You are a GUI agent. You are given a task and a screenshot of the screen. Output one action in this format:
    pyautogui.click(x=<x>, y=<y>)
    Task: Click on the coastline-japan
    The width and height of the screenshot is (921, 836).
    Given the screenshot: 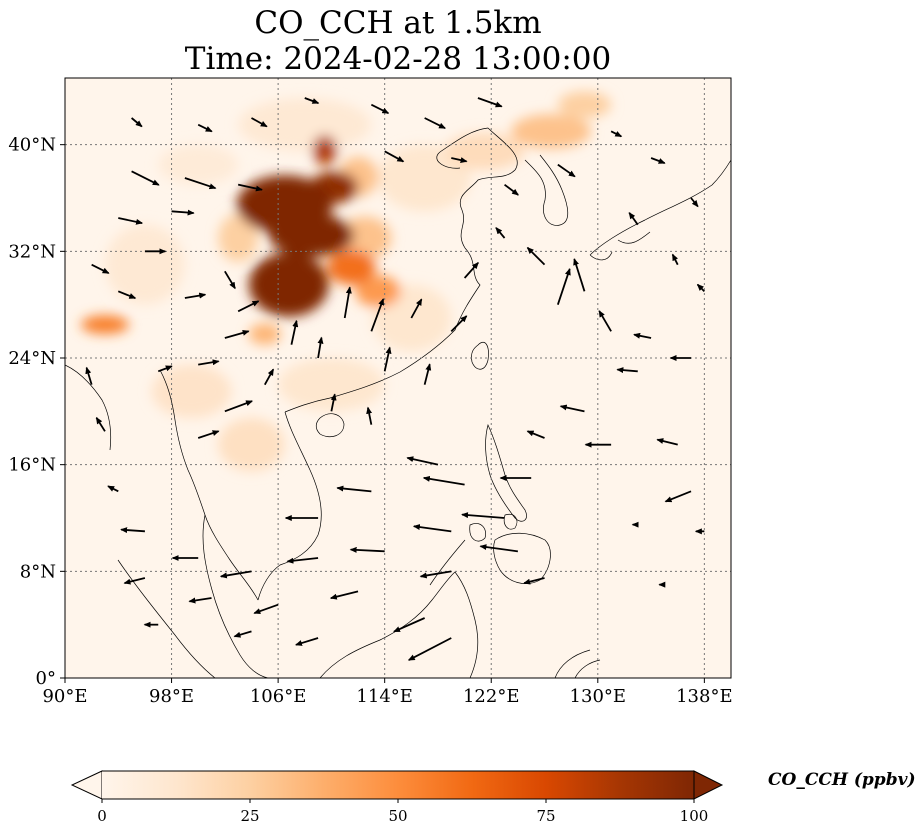 What is the action you would take?
    pyautogui.click(x=660, y=210)
    